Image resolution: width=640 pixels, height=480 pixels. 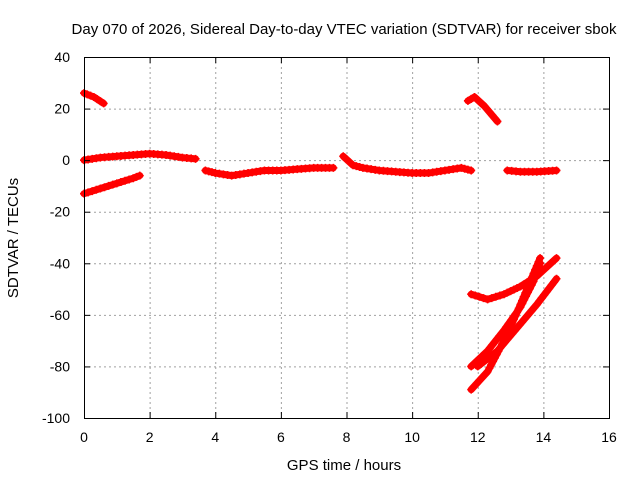 I want to click on y-tick-label: -60, so click(x=60, y=315).